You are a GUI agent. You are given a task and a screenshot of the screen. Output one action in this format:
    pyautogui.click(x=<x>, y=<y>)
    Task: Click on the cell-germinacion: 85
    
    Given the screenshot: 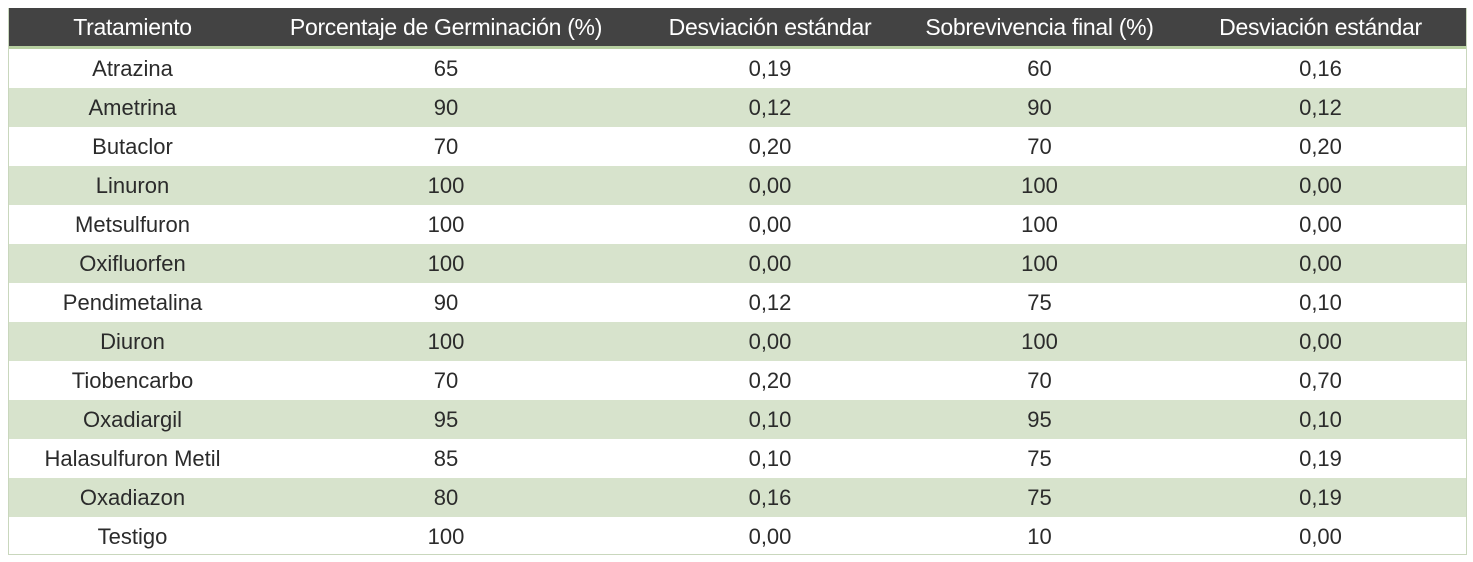 What is the action you would take?
    pyautogui.click(x=446, y=458)
    